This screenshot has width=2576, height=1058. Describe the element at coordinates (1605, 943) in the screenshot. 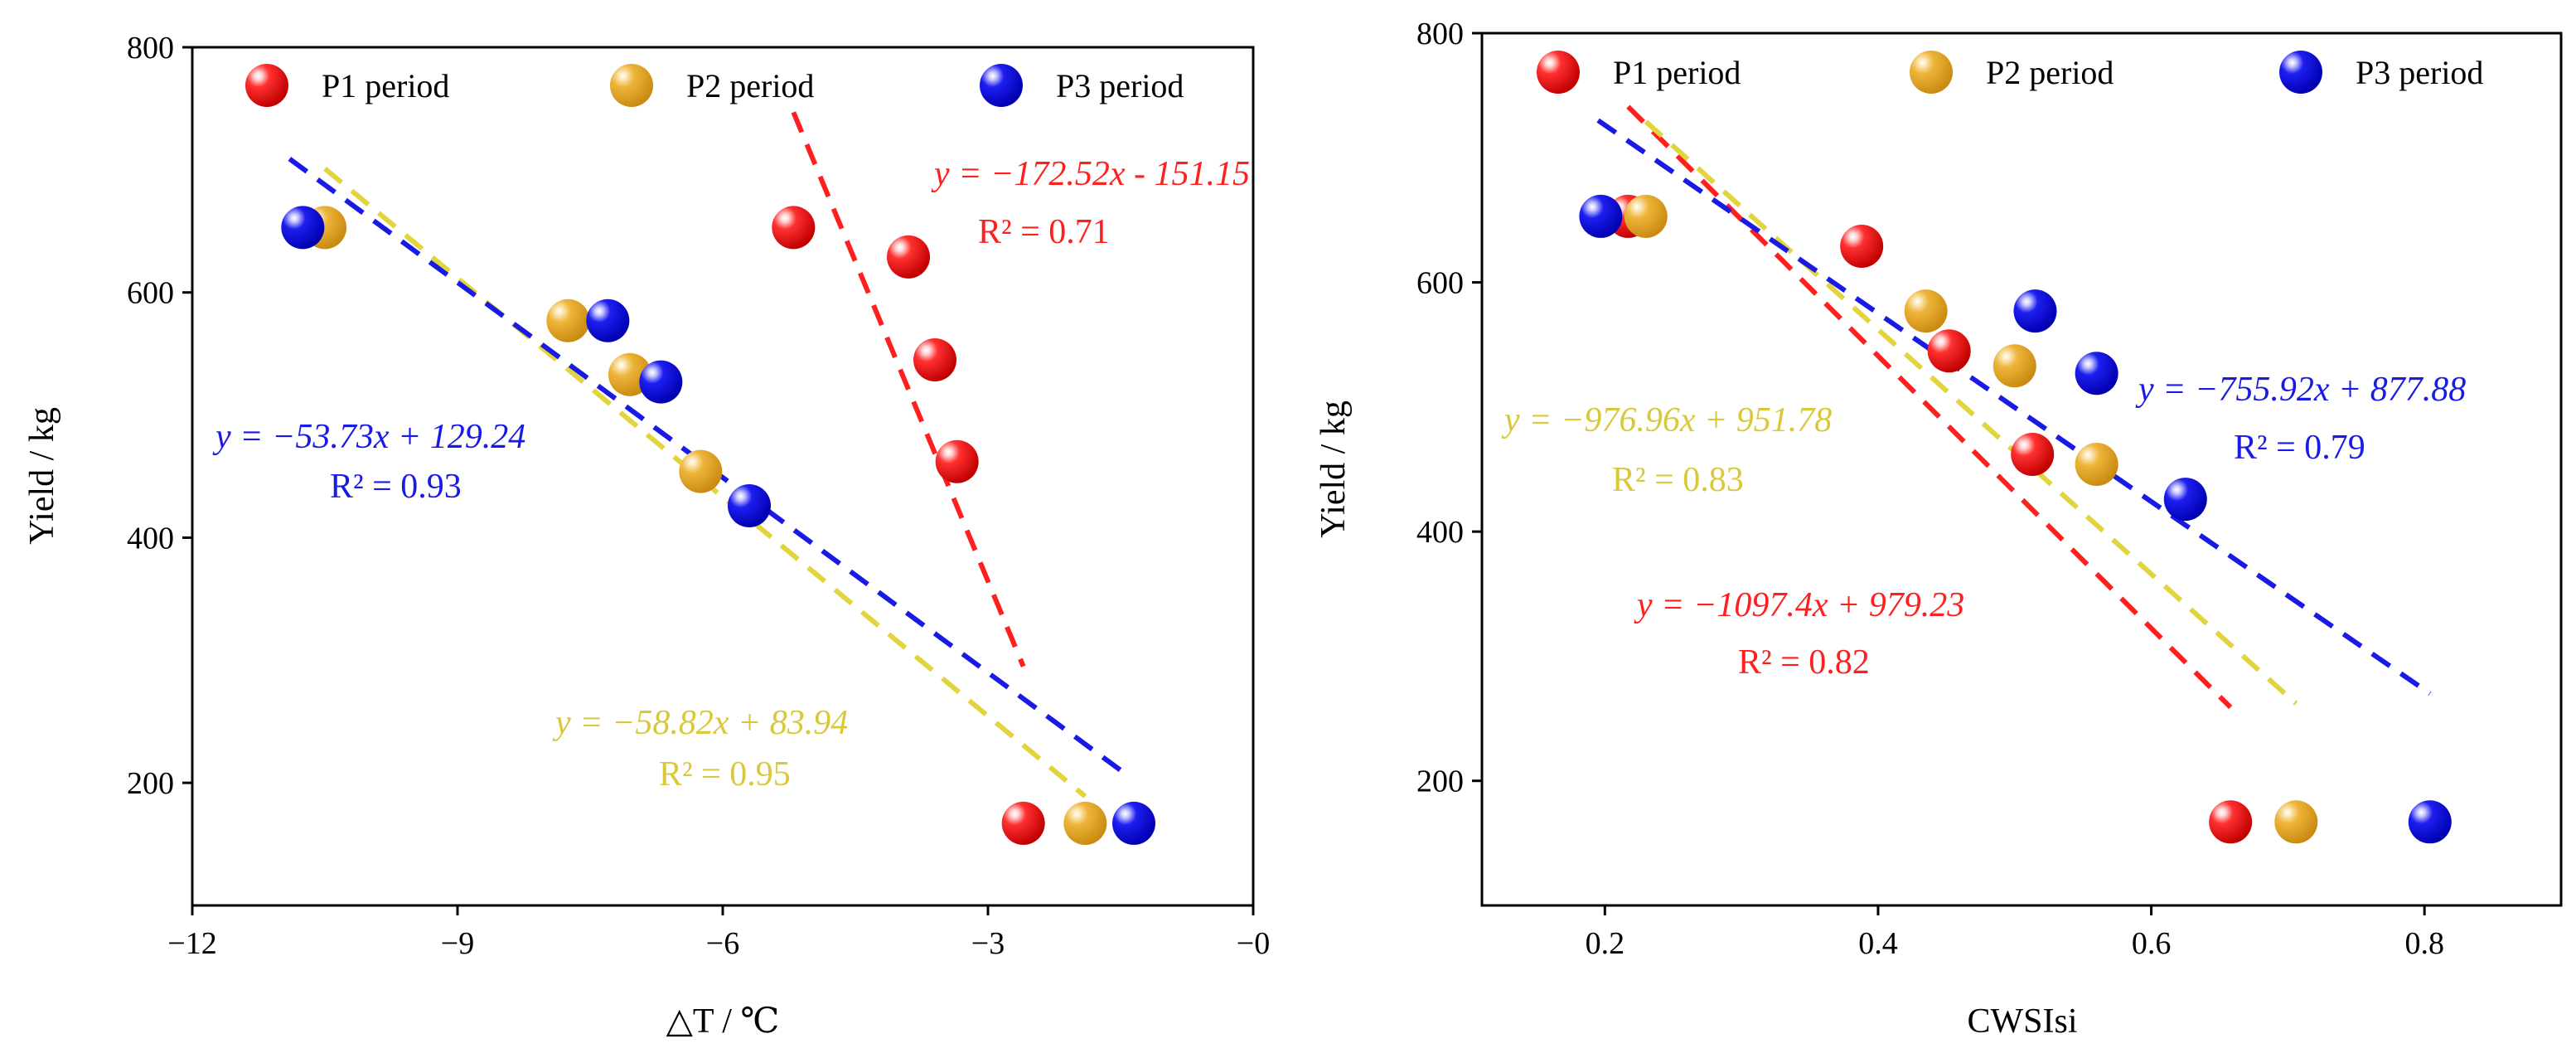

I see `x-tick-label: 0.2` at that location.